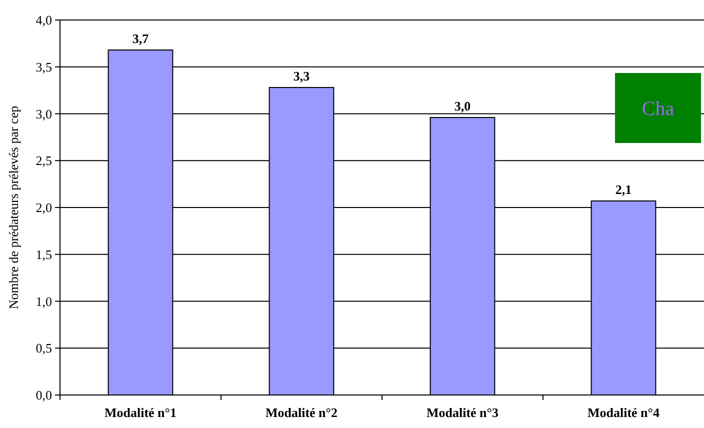 This screenshot has width=704, height=428. What do you see at coordinates (44, 20) in the screenshot?
I see `y-tick-label: 4,0` at bounding box center [44, 20].